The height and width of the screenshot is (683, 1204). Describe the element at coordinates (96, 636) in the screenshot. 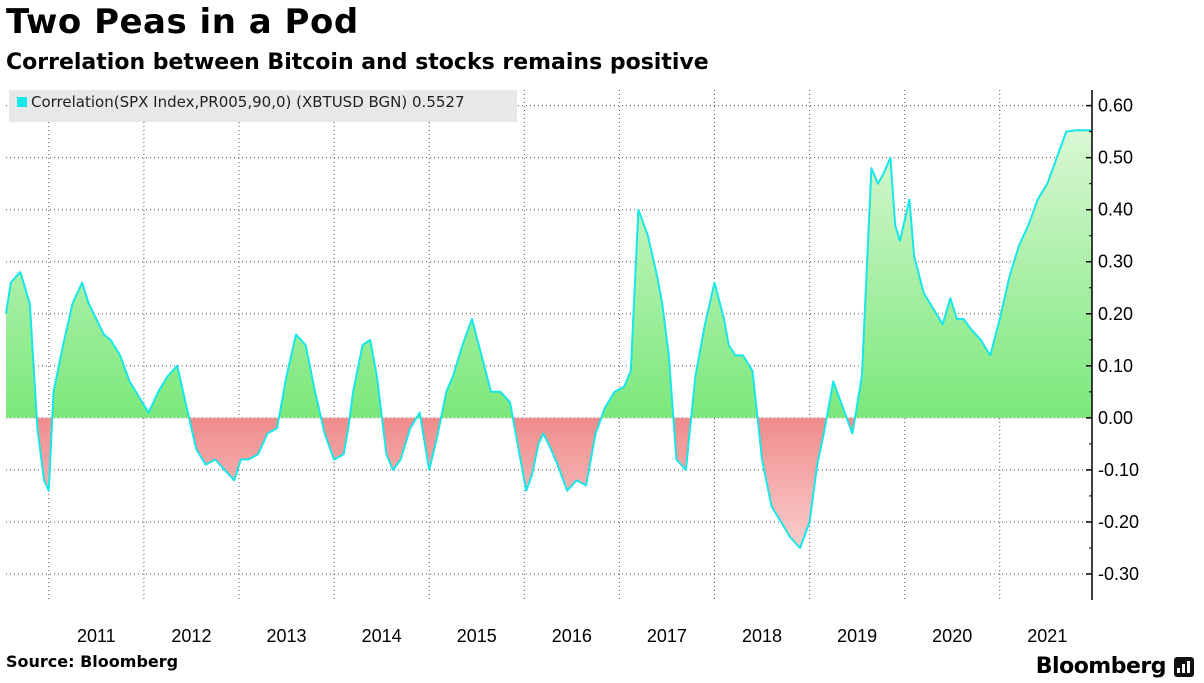

I see `x-tick-label-0: 2011` at that location.